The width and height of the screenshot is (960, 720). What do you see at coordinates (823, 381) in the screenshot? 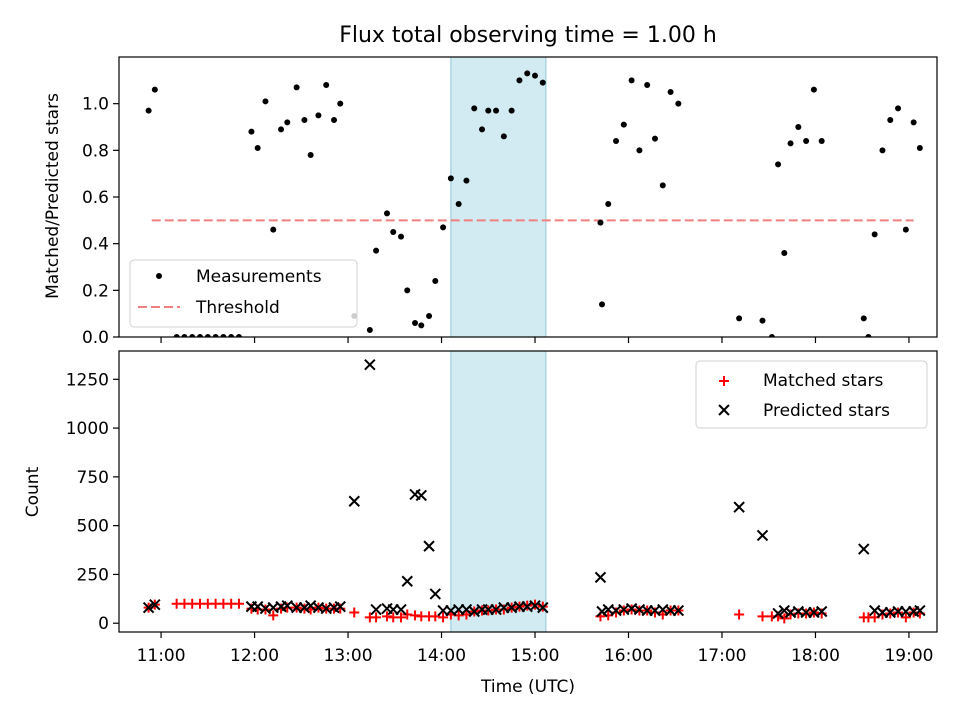
I see `legend-label-matched: Matched stars` at bounding box center [823, 381].